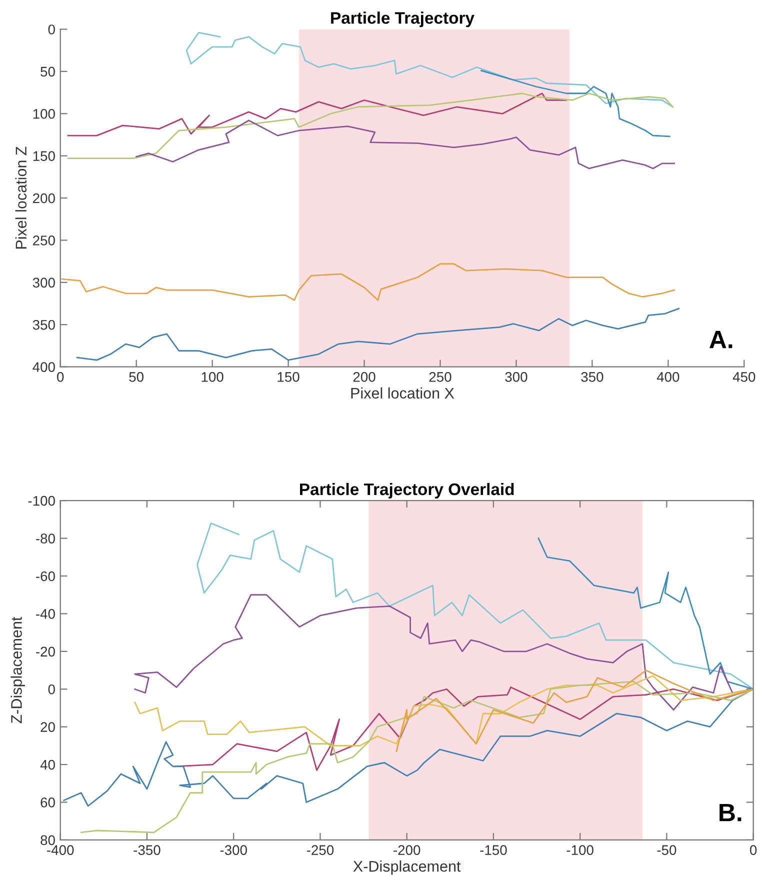 The width and height of the screenshot is (764, 886). What do you see at coordinates (136, 377) in the screenshot?
I see `x-tick-label: 50` at bounding box center [136, 377].